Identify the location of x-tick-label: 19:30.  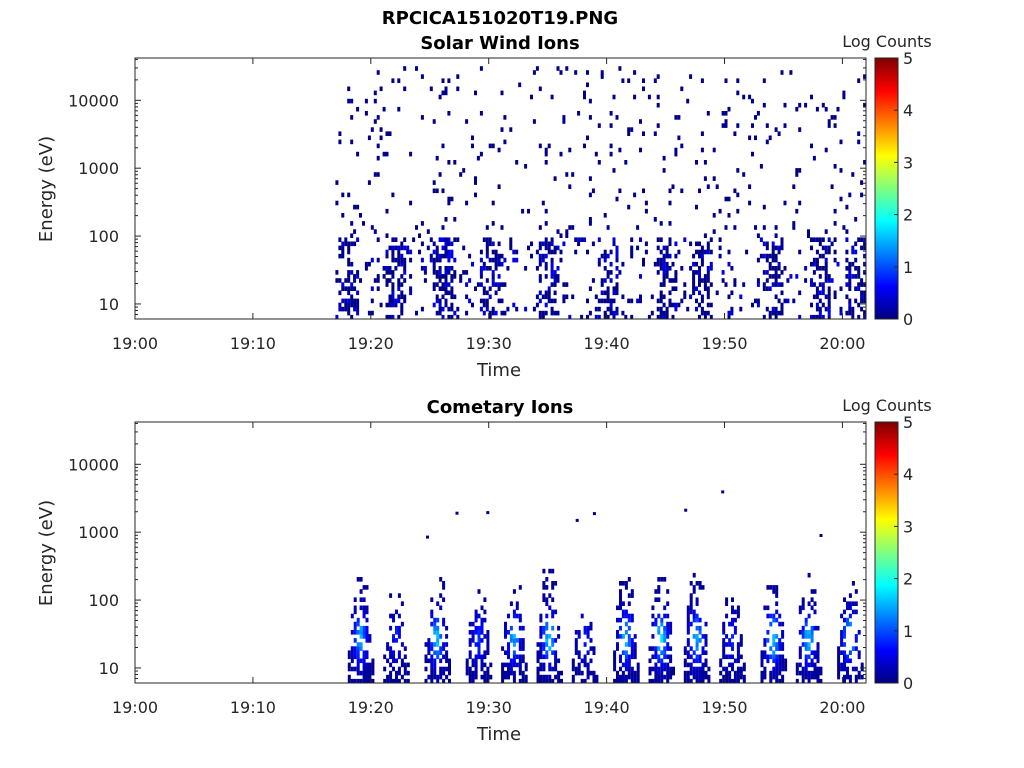
(489, 707).